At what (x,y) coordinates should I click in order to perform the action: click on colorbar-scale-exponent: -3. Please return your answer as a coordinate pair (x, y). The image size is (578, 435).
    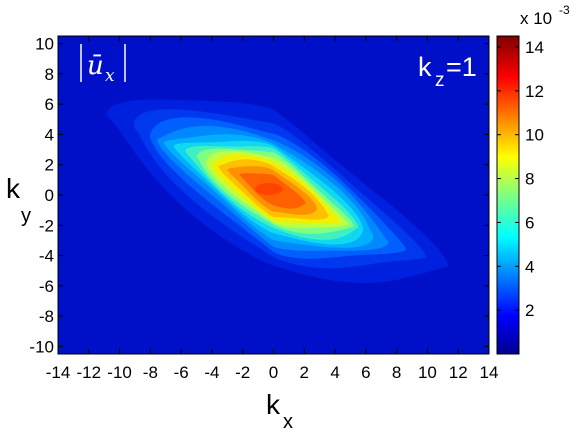
    Looking at the image, I should click on (564, 10).